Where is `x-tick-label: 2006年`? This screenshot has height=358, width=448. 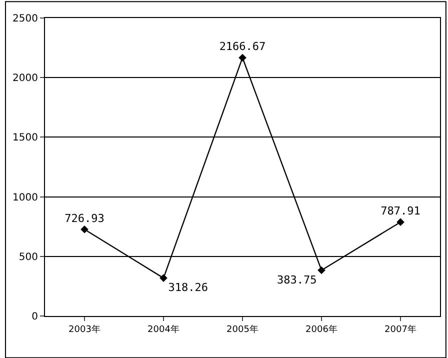
x-tick-label: 2006年 is located at coordinates (322, 329).